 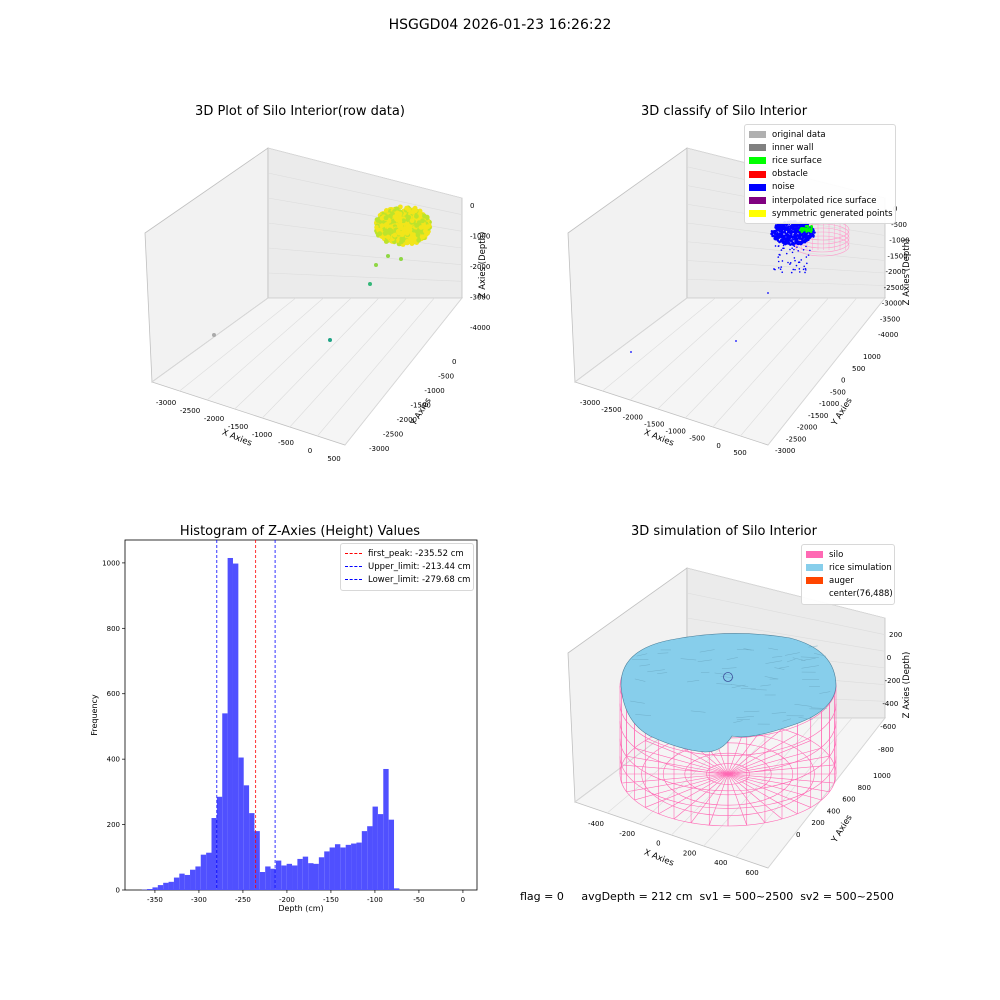 I want to click on panel2-x-tick-label: -3000, so click(x=590, y=403).